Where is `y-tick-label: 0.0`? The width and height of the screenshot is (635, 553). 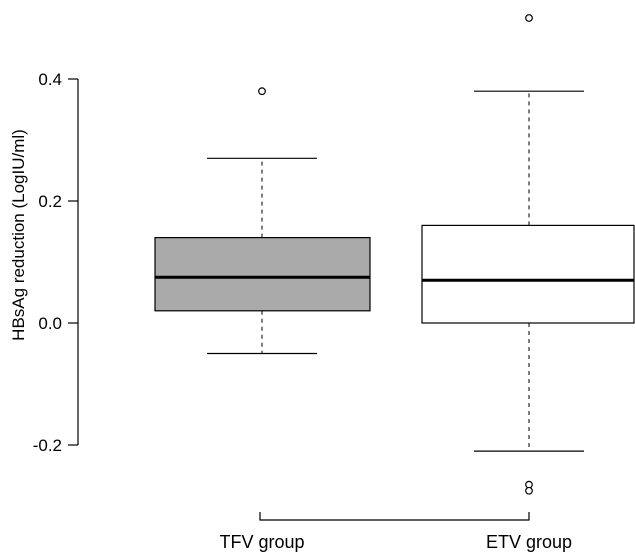 y-tick-label: 0.0 is located at coordinates (50, 323).